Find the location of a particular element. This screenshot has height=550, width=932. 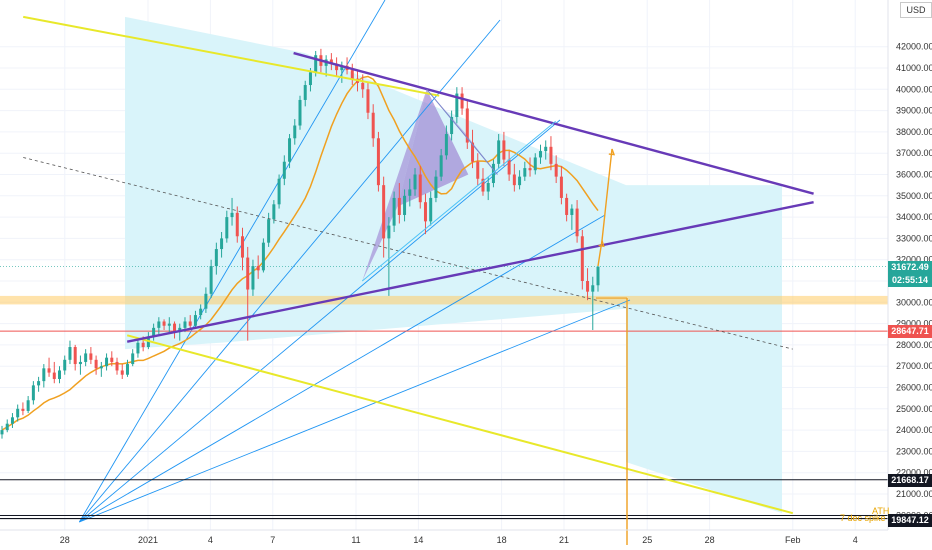

price-tag: 19847.12 is located at coordinates (910, 520).